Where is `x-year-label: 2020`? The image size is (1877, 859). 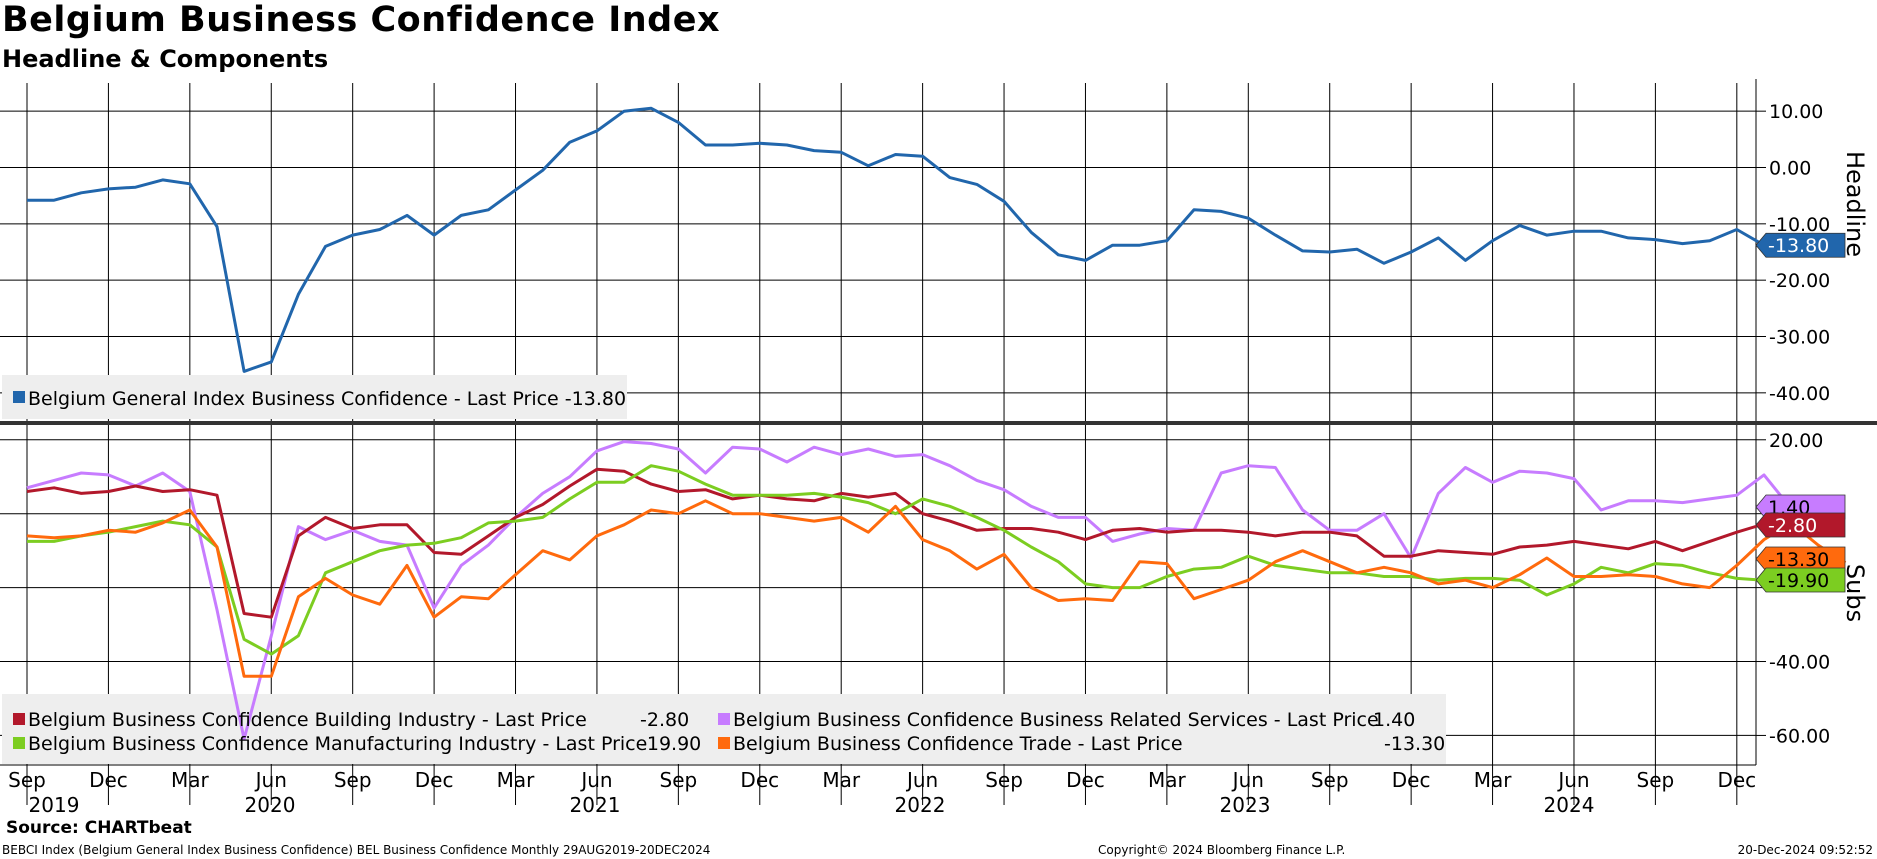 x-year-label: 2020 is located at coordinates (270, 805).